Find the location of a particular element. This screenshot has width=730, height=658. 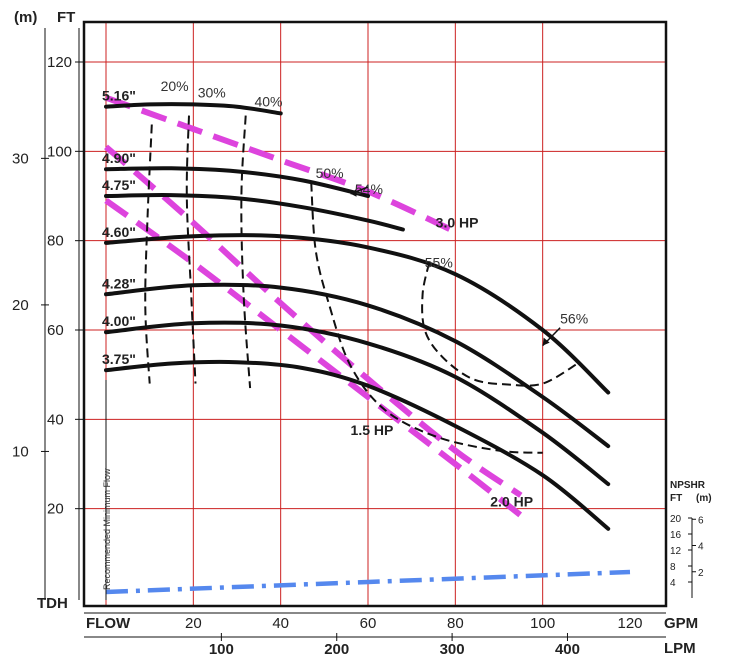

minimum-flow-label: Recommended Minimum Flow is located at coordinates (107, 529).